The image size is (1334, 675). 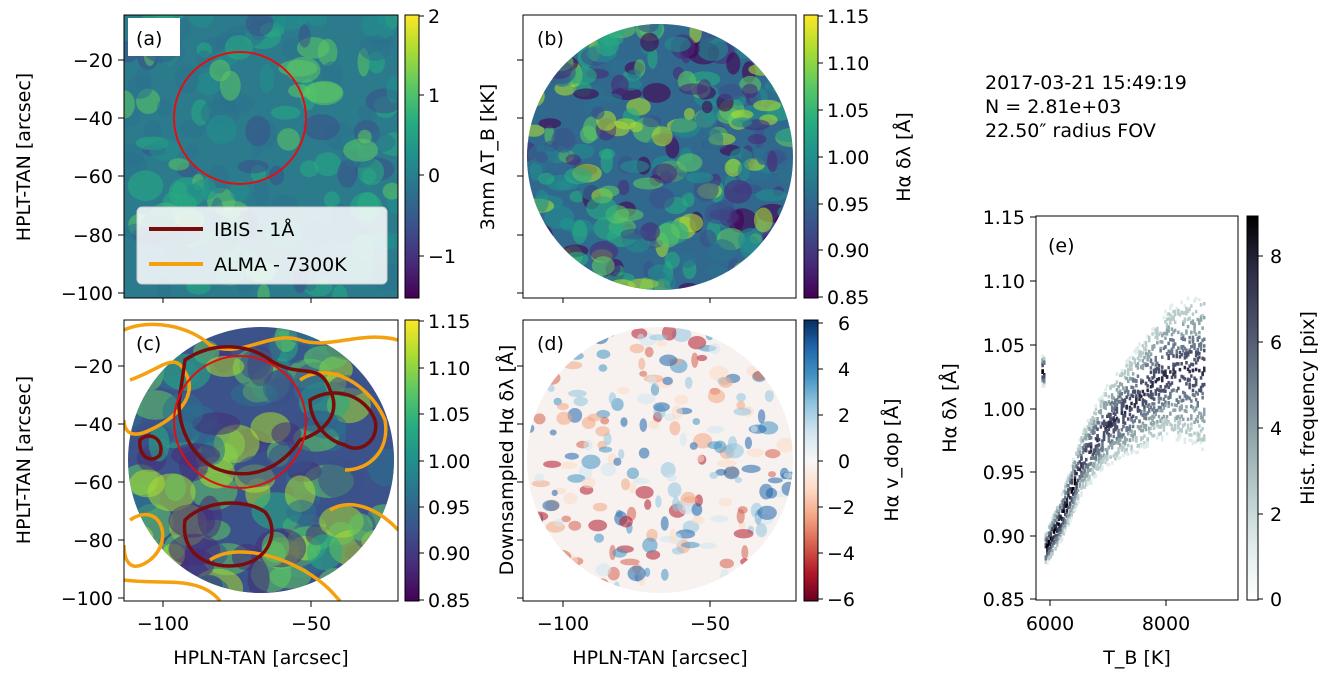 I want to click on panel-c-xtick: −50, so click(x=311, y=624).